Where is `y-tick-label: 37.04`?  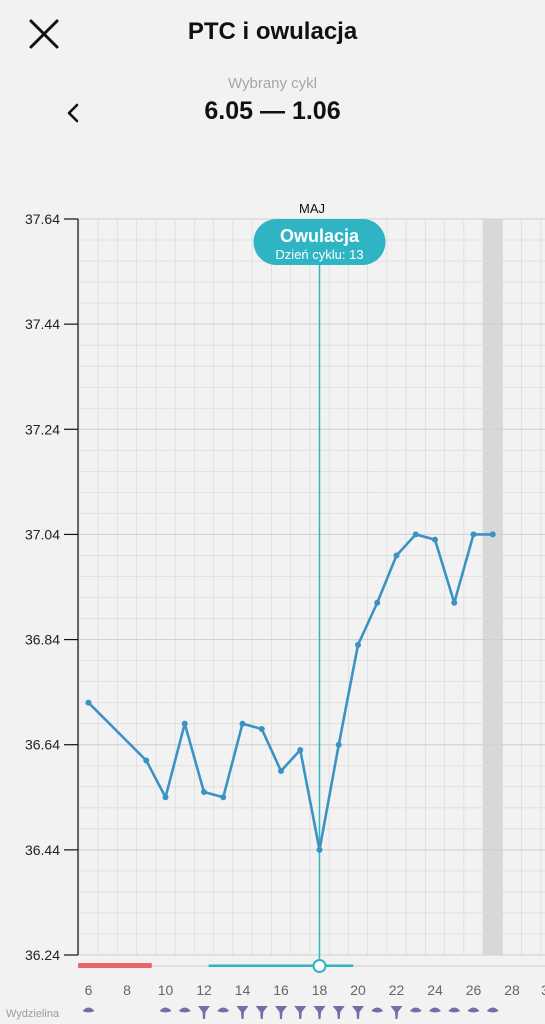 y-tick-label: 37.04 is located at coordinates (42, 534).